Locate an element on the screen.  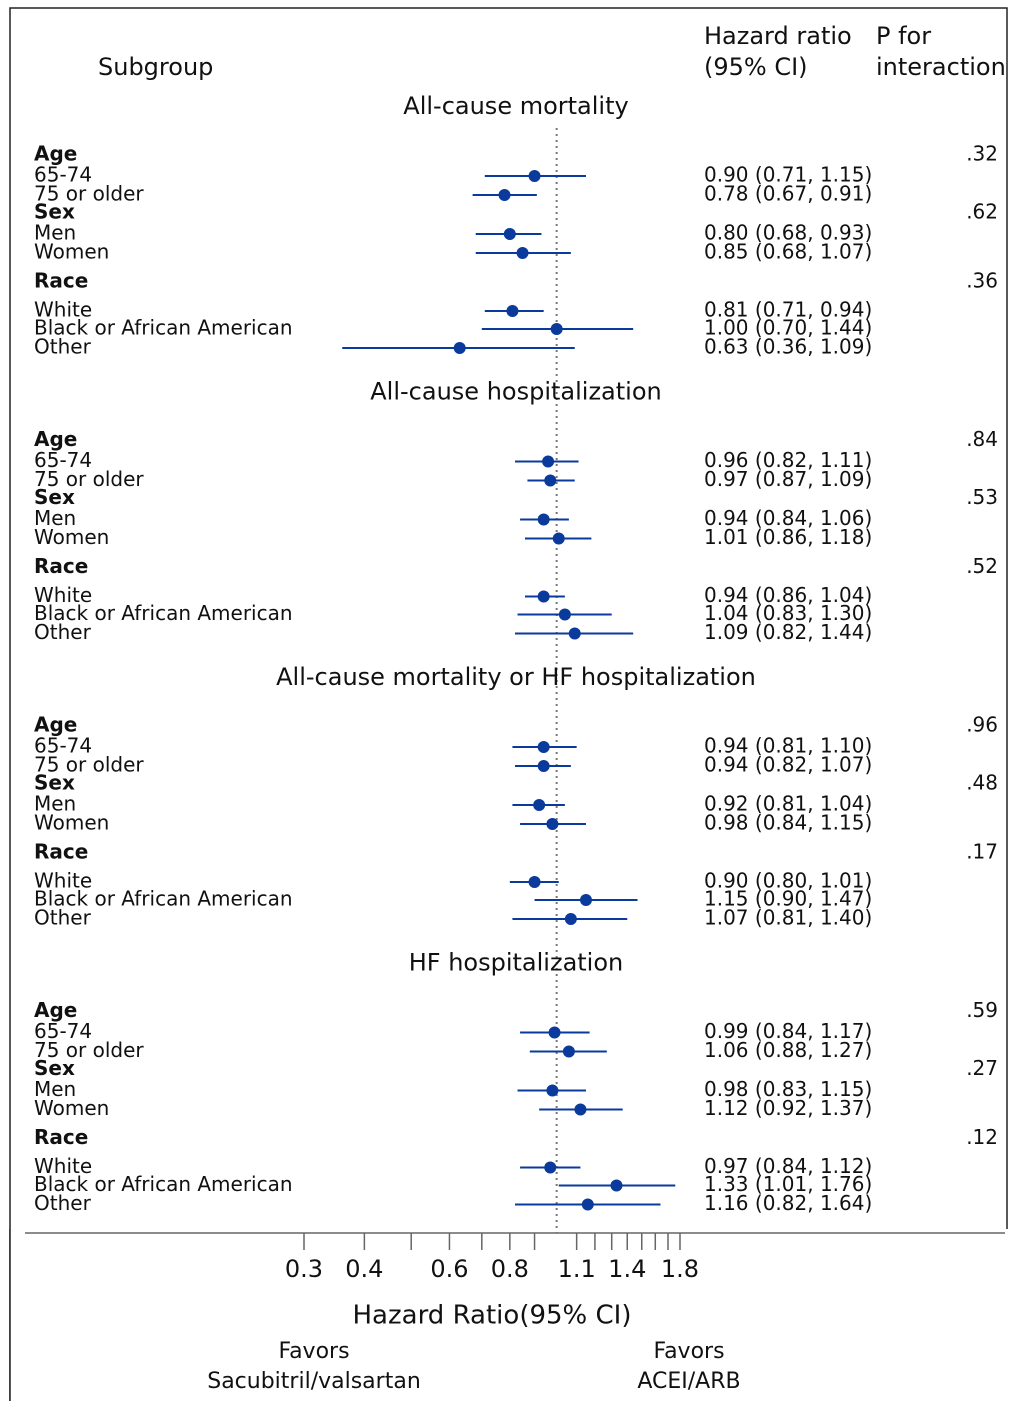
ci-label: 0.94 (0.86, 1.04) is located at coordinates (788, 595).